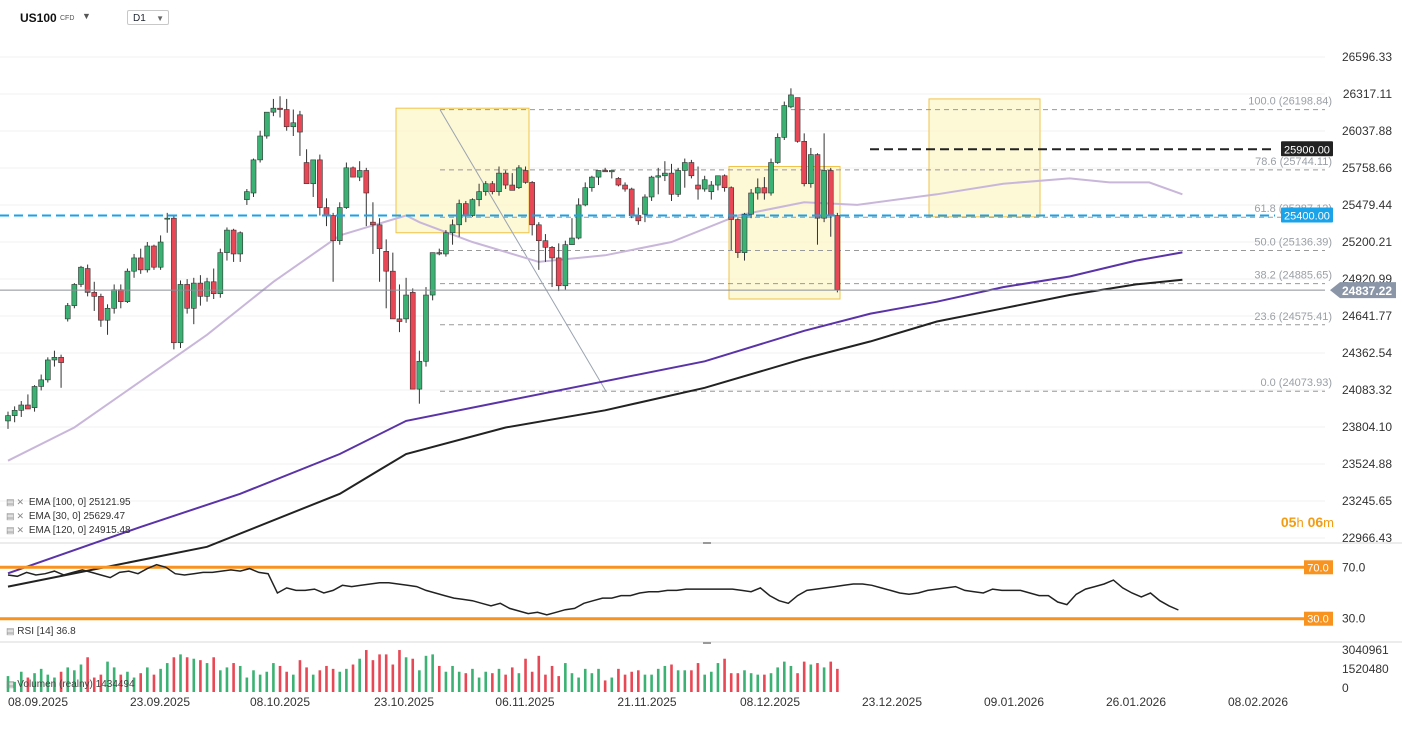 The width and height of the screenshot is (1402, 730). Describe the element at coordinates (1307, 215) in the screenshot. I see `support-level-tag` at that location.